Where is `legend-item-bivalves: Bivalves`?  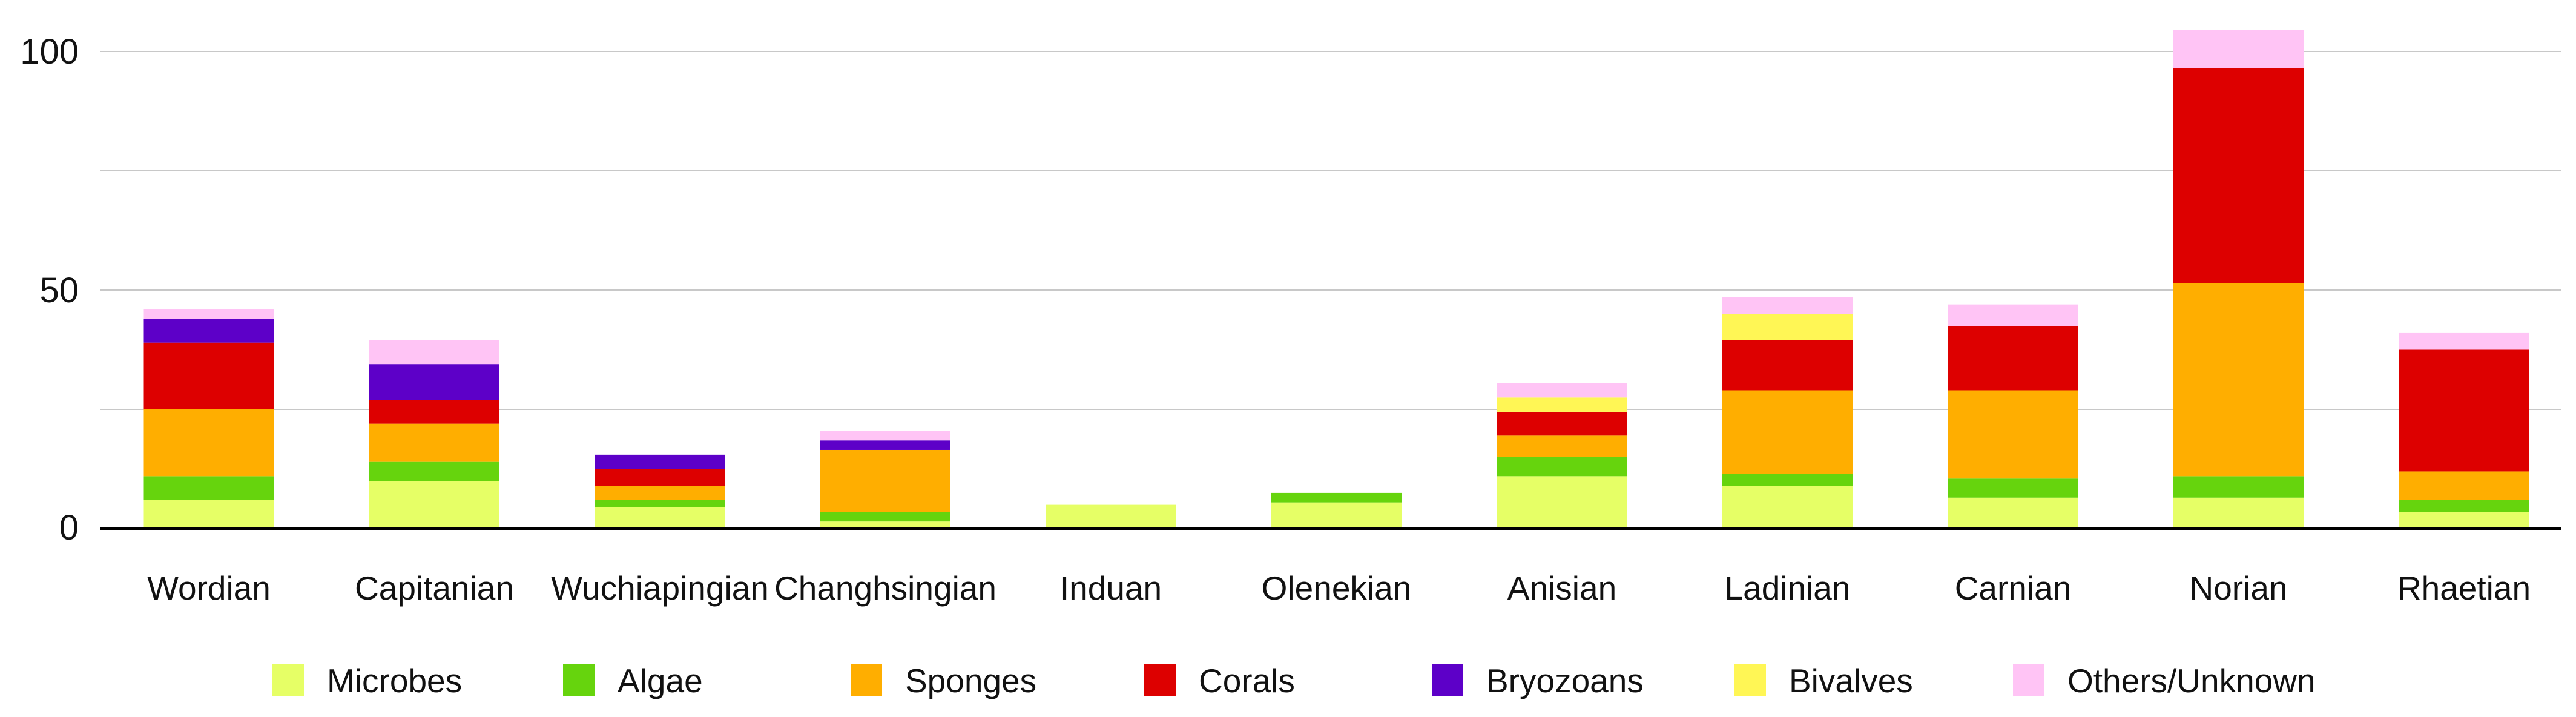 legend-item-bivalves: Bivalves is located at coordinates (1823, 681).